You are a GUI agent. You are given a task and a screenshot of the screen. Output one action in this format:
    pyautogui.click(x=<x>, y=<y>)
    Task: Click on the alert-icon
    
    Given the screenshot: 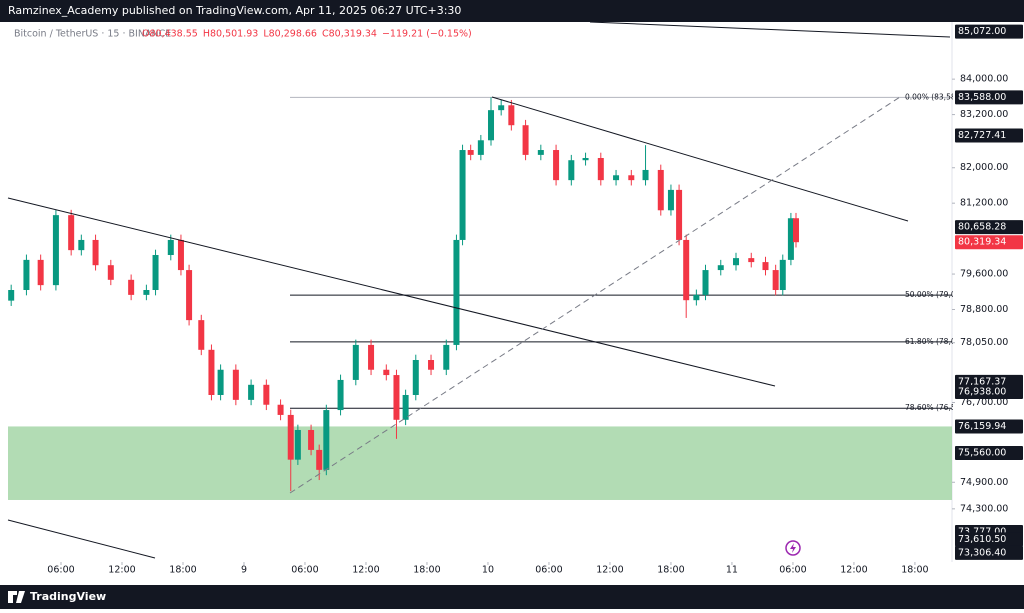 What is the action you would take?
    pyautogui.click(x=793, y=548)
    